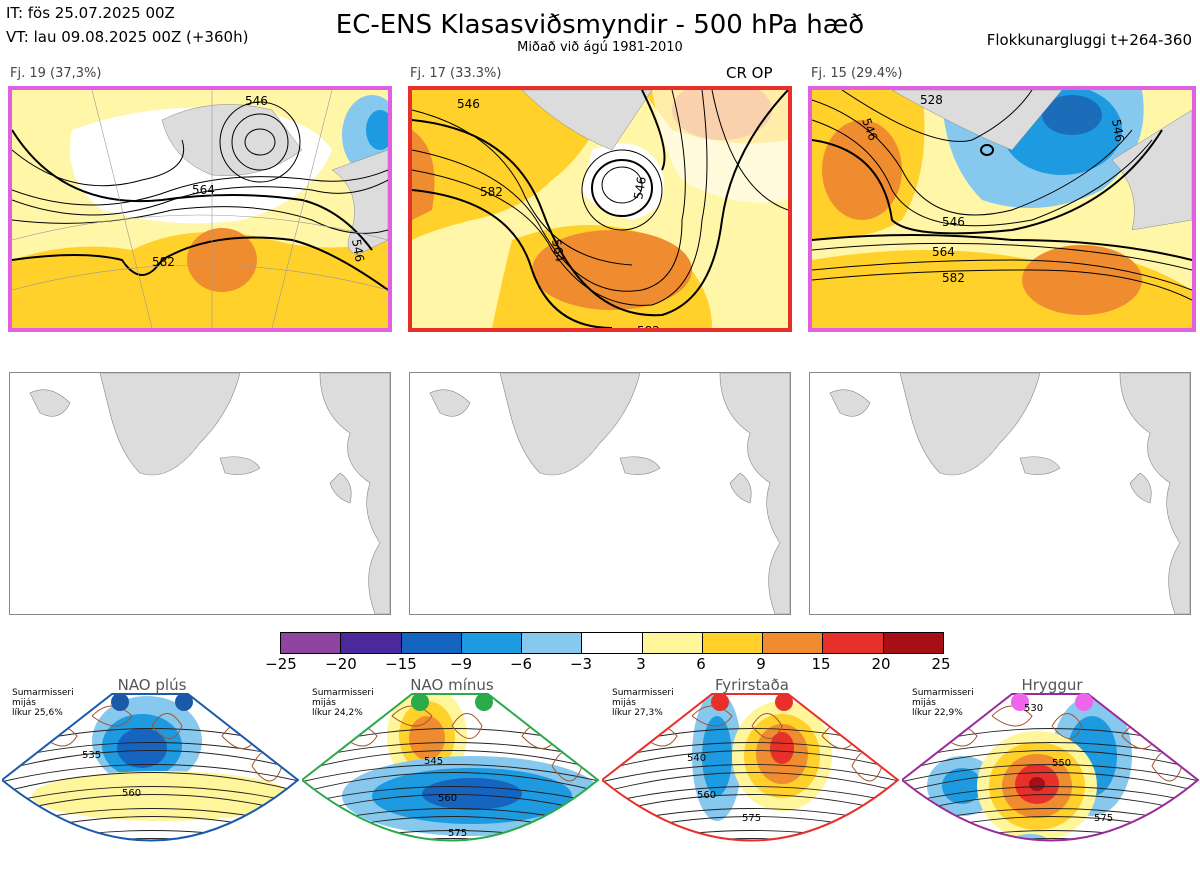 The width and height of the screenshot is (1200, 871). Describe the element at coordinates (643, 703) in the screenshot. I see `regime-note: Sumarmisseri mijás líkur 27,3%` at that location.